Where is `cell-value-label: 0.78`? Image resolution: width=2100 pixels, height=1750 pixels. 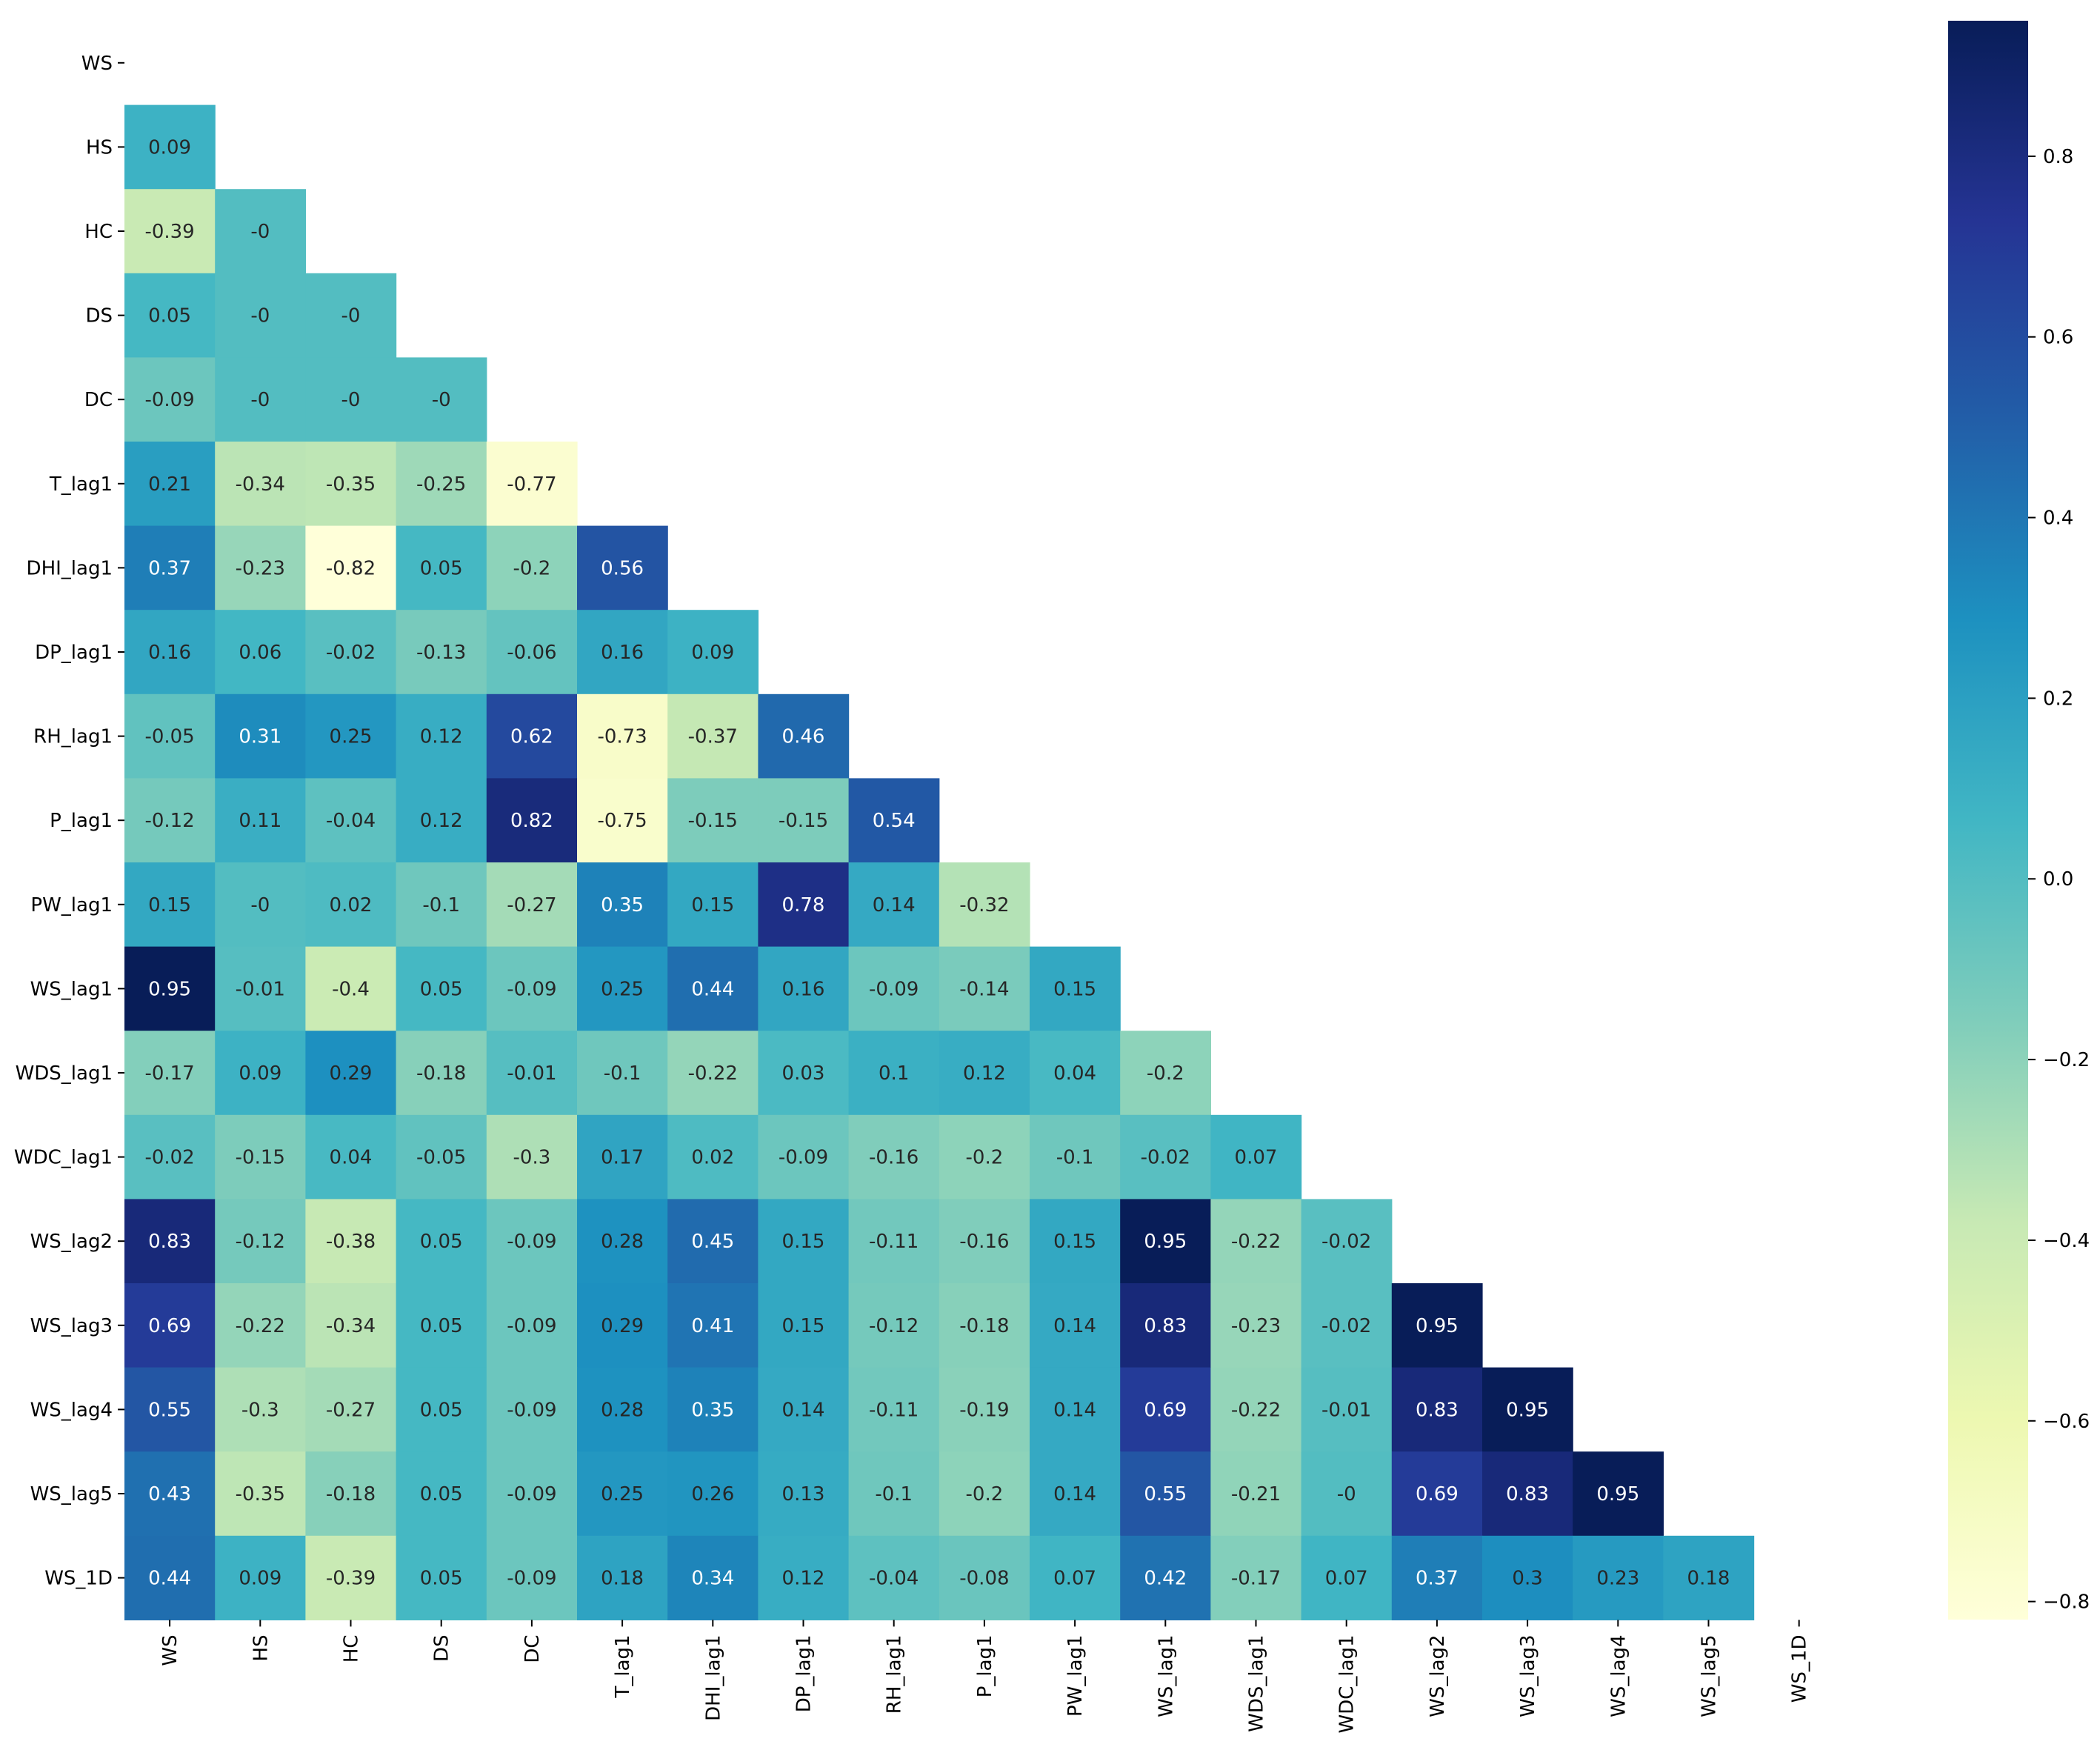 cell-value-label: 0.78 is located at coordinates (803, 905).